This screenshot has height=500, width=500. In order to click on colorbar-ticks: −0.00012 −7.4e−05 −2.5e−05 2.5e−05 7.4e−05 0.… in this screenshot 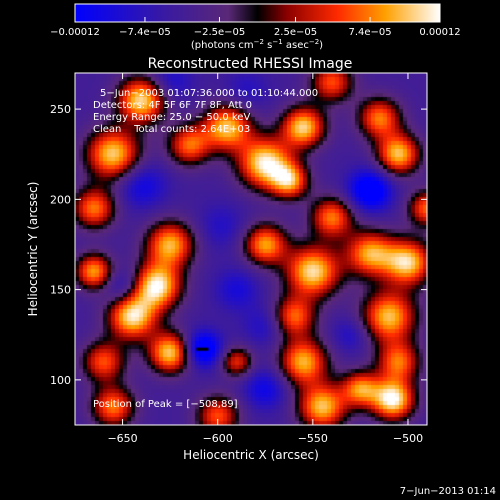, I will do `click(255, 27)`.